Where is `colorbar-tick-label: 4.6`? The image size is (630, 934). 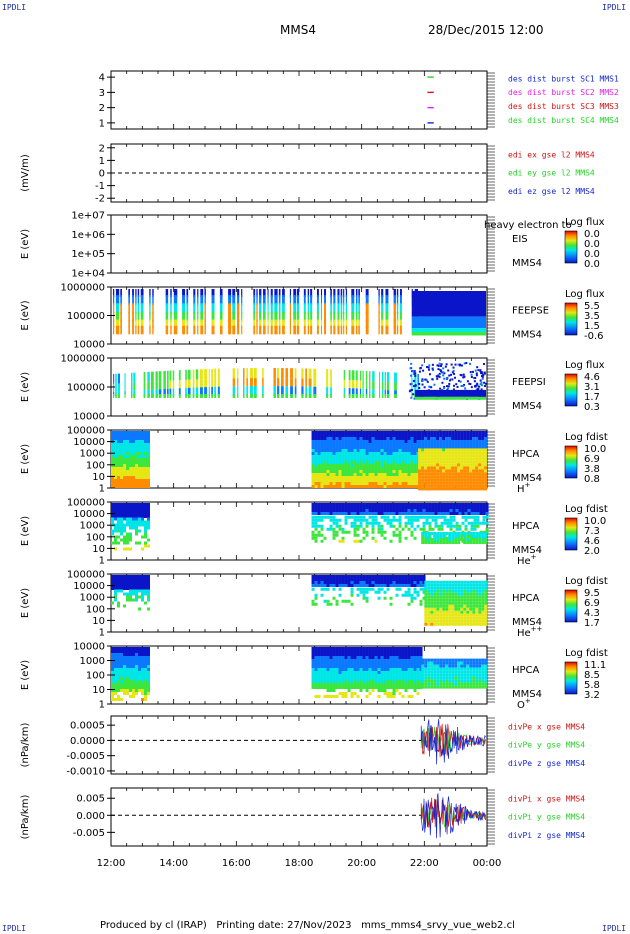 colorbar-tick-label: 4.6 is located at coordinates (592, 377).